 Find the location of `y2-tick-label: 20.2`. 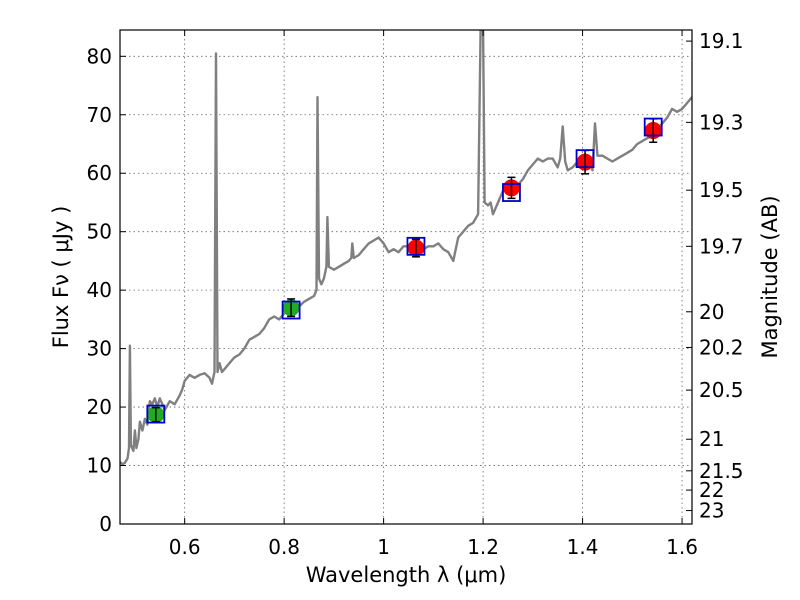

y2-tick-label: 20.2 is located at coordinates (721, 347).